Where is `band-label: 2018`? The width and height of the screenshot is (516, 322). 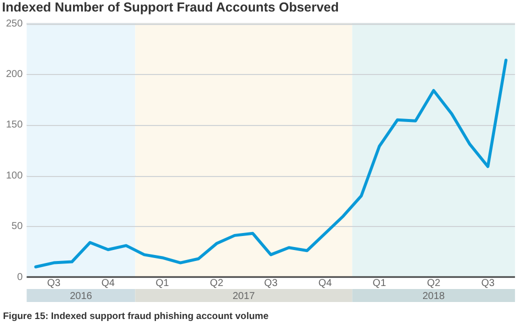 band-label: 2018 is located at coordinates (434, 296).